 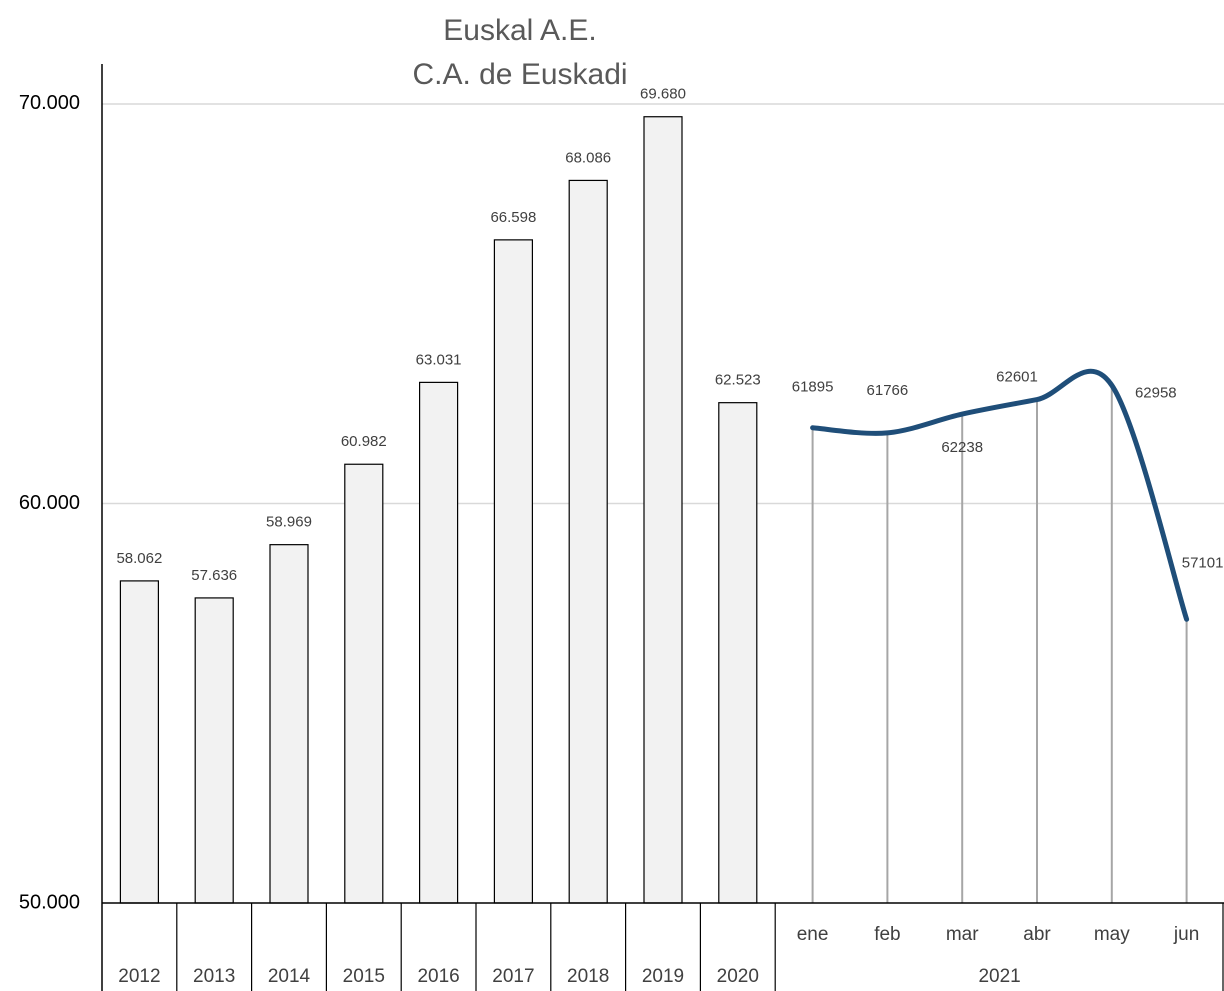 What do you see at coordinates (663, 976) in the screenshot?
I see `x-tick-label: 2019` at bounding box center [663, 976].